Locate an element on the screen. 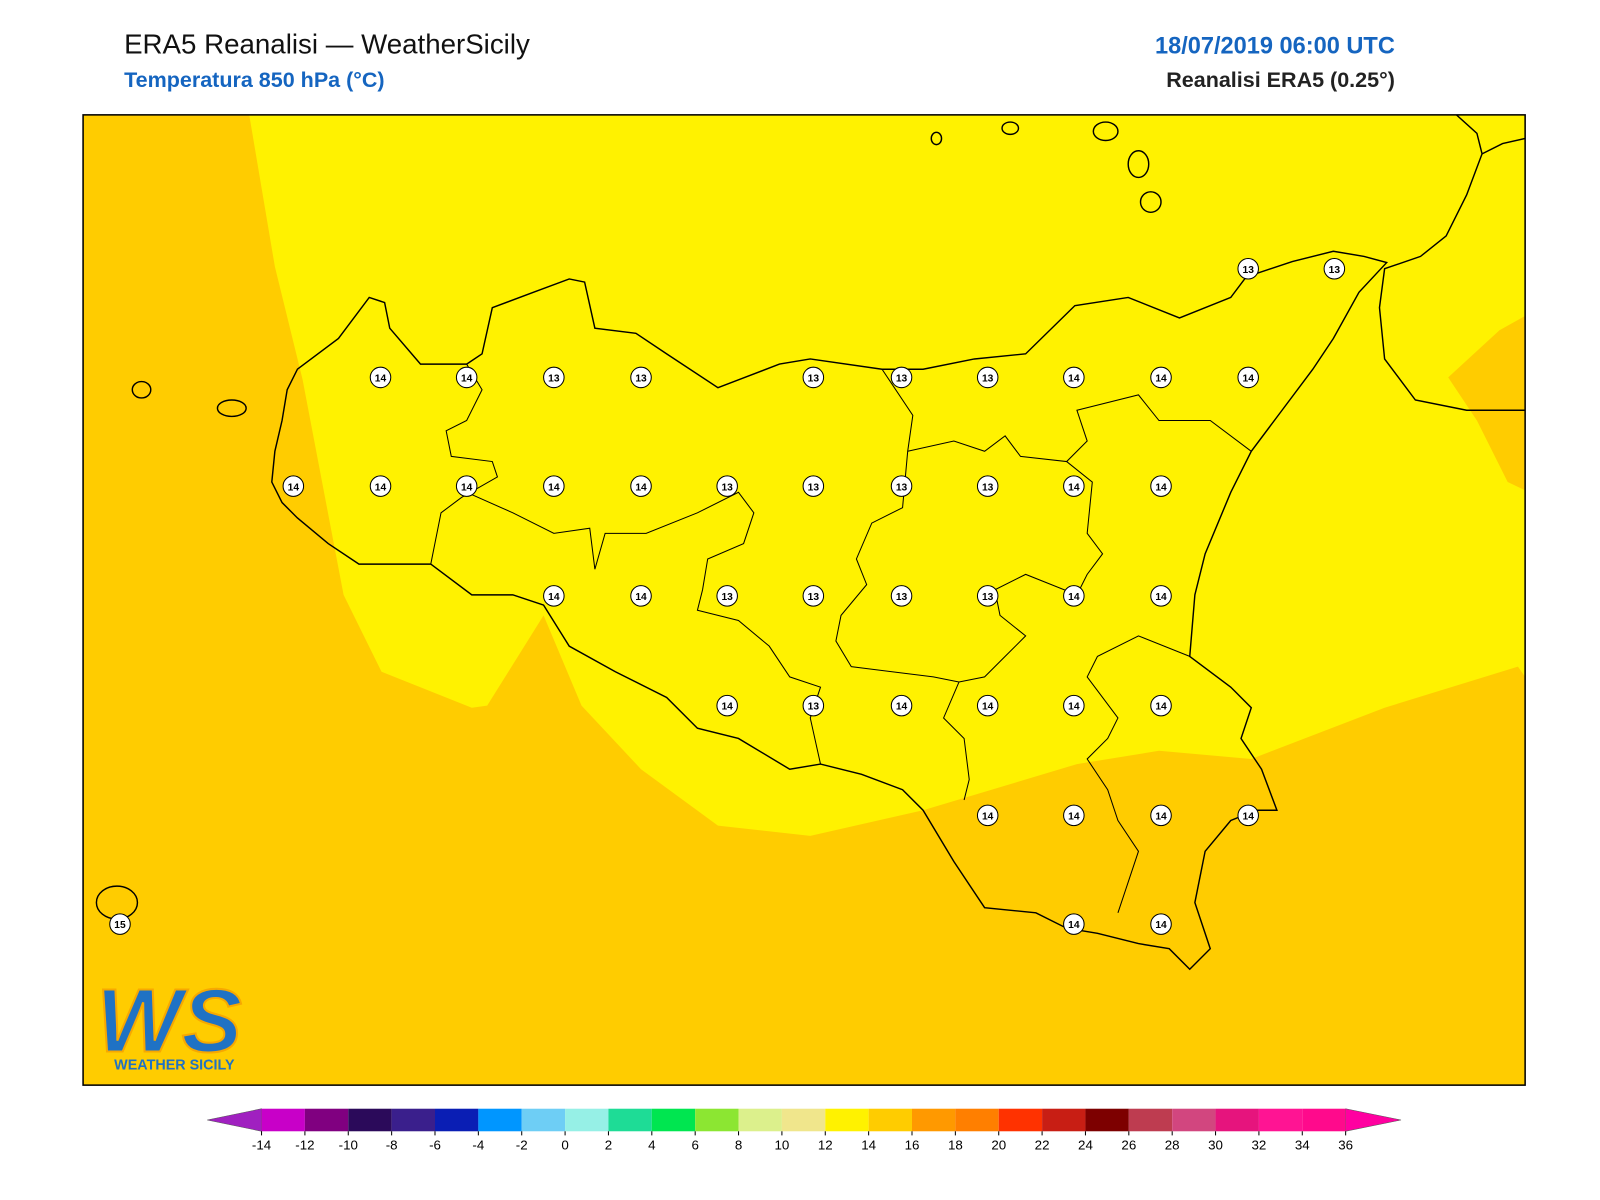 The image size is (1600, 1200). colorbar-tick-label: 32 is located at coordinates (1258, 1145).